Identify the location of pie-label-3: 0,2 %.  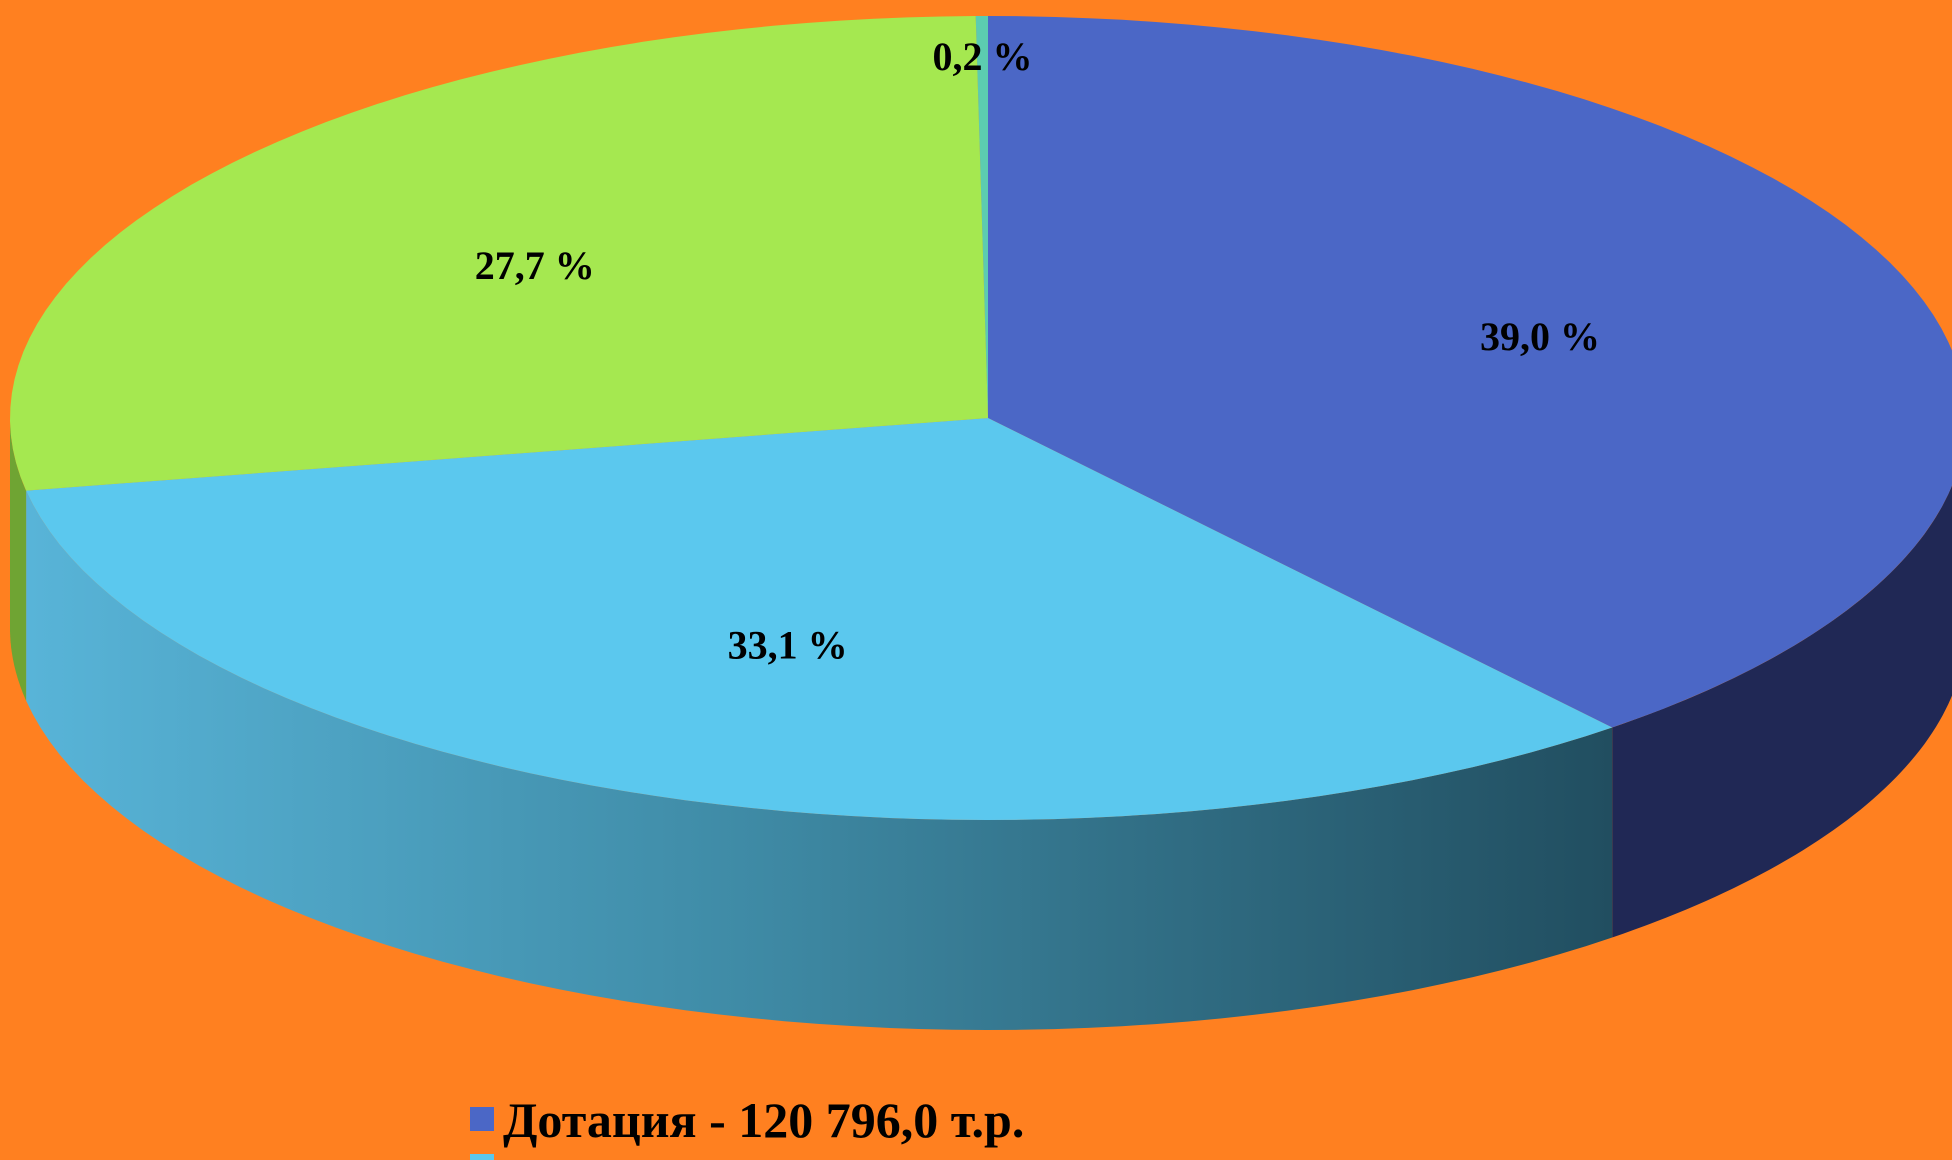
(983, 56).